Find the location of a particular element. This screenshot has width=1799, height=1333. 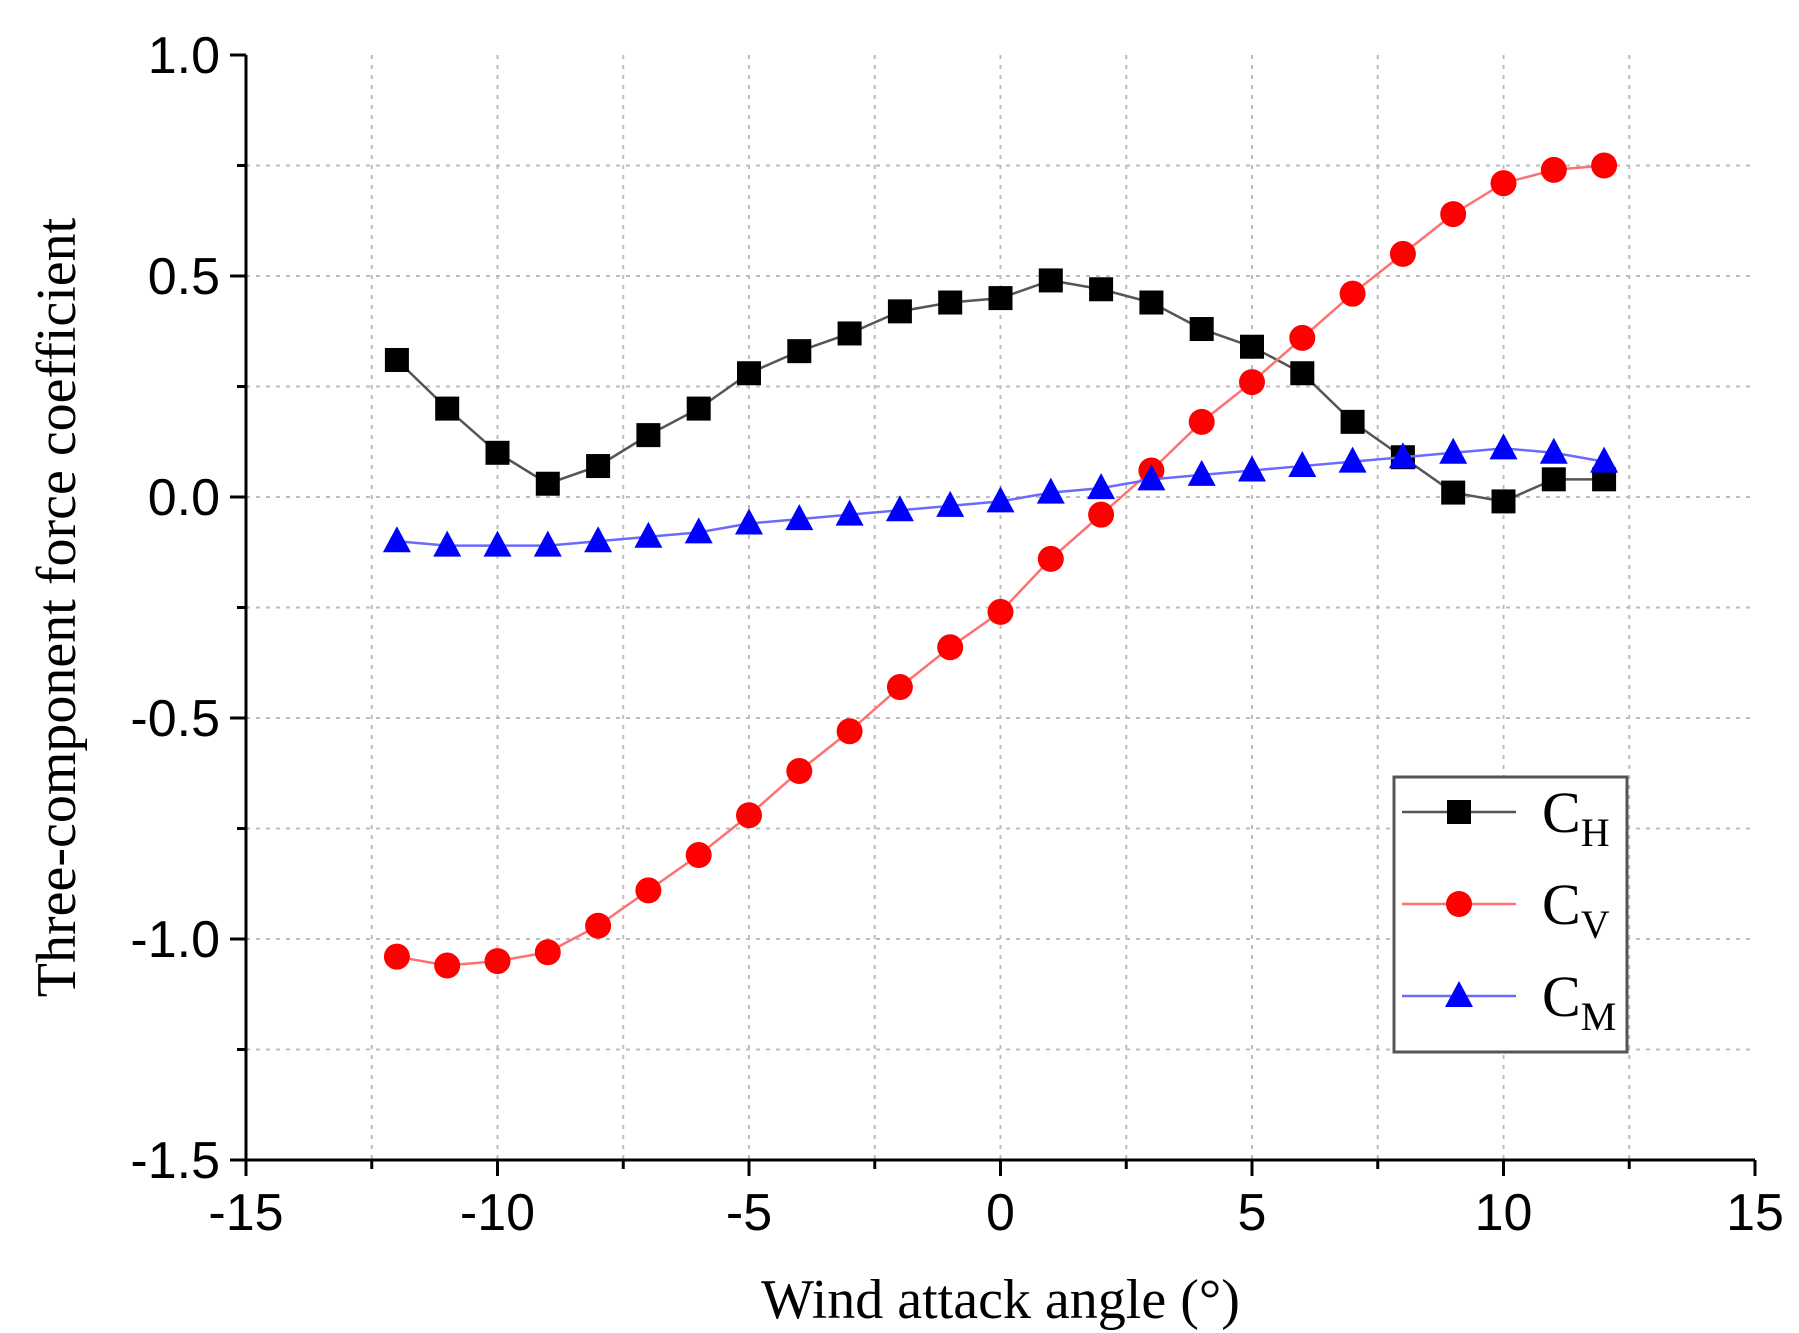

legend-label-cm: CM is located at coordinates (1579, 1001).